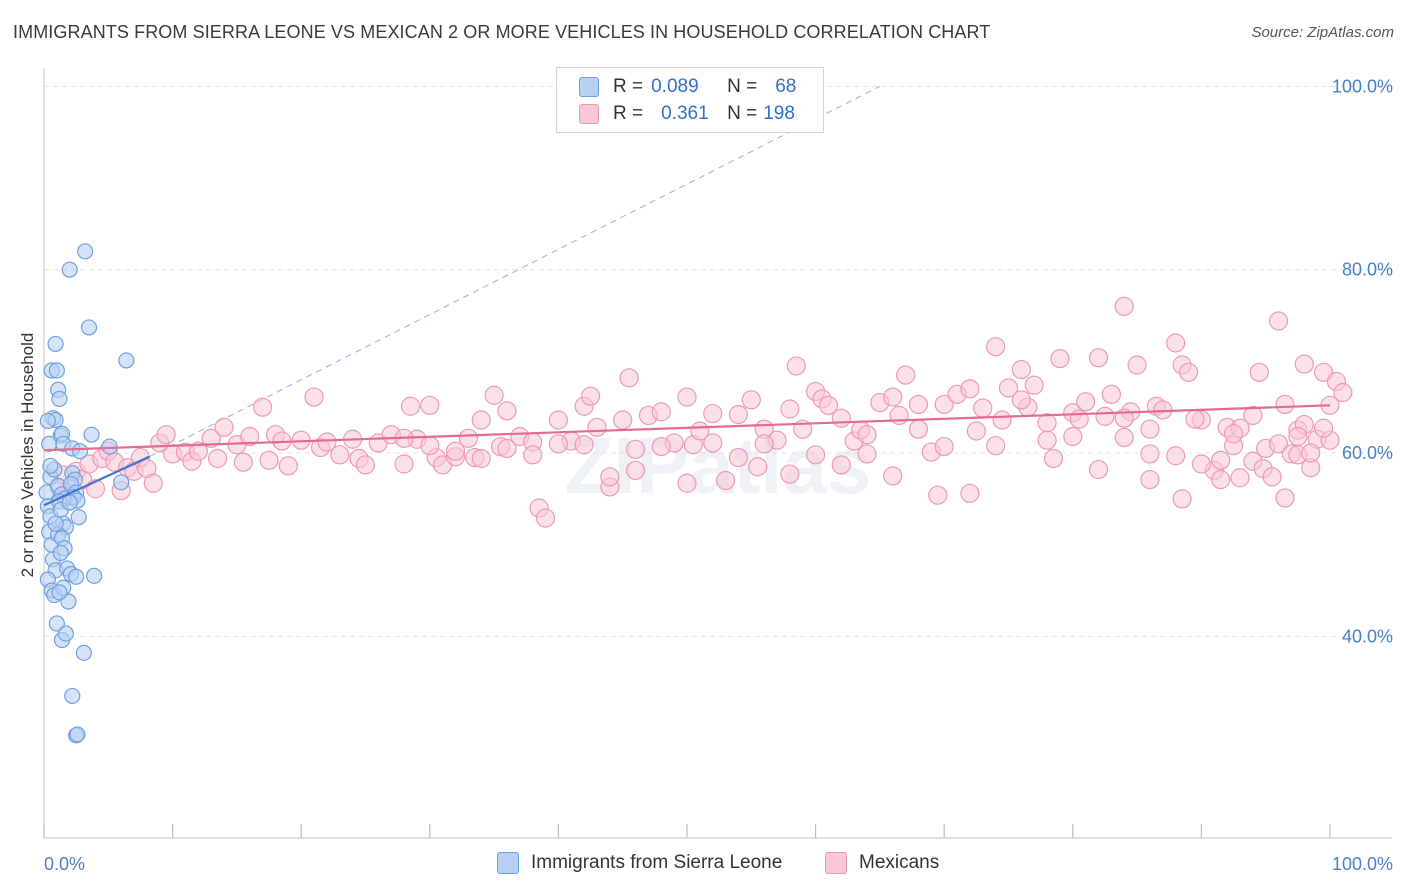 This screenshot has height=892, width=1406. I want to click on y-tick-label: 60.0%, so click(1367, 453).